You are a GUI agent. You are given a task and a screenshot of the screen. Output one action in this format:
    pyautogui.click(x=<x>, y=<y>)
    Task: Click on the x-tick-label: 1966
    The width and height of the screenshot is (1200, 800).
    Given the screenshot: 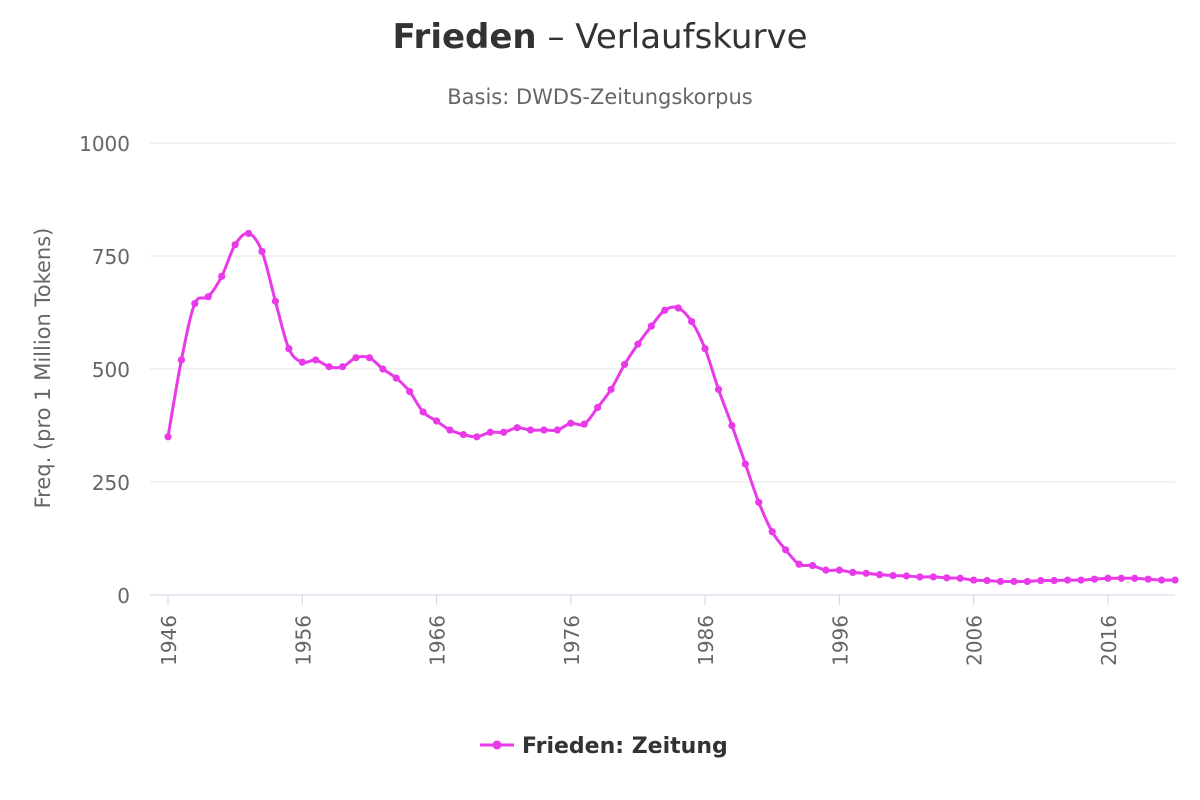 What is the action you would take?
    pyautogui.click(x=438, y=640)
    